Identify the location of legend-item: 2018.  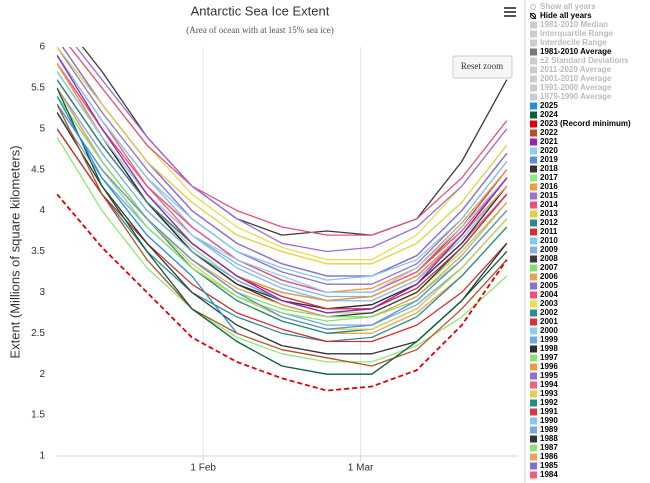
(549, 168).